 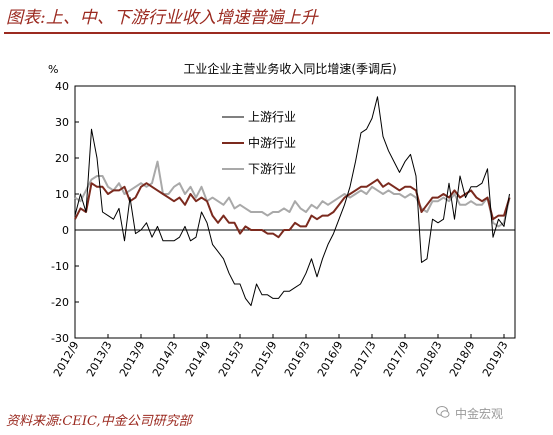 What do you see at coordinates (62, 122) in the screenshot?
I see `y-tick-label: 30` at bounding box center [62, 122].